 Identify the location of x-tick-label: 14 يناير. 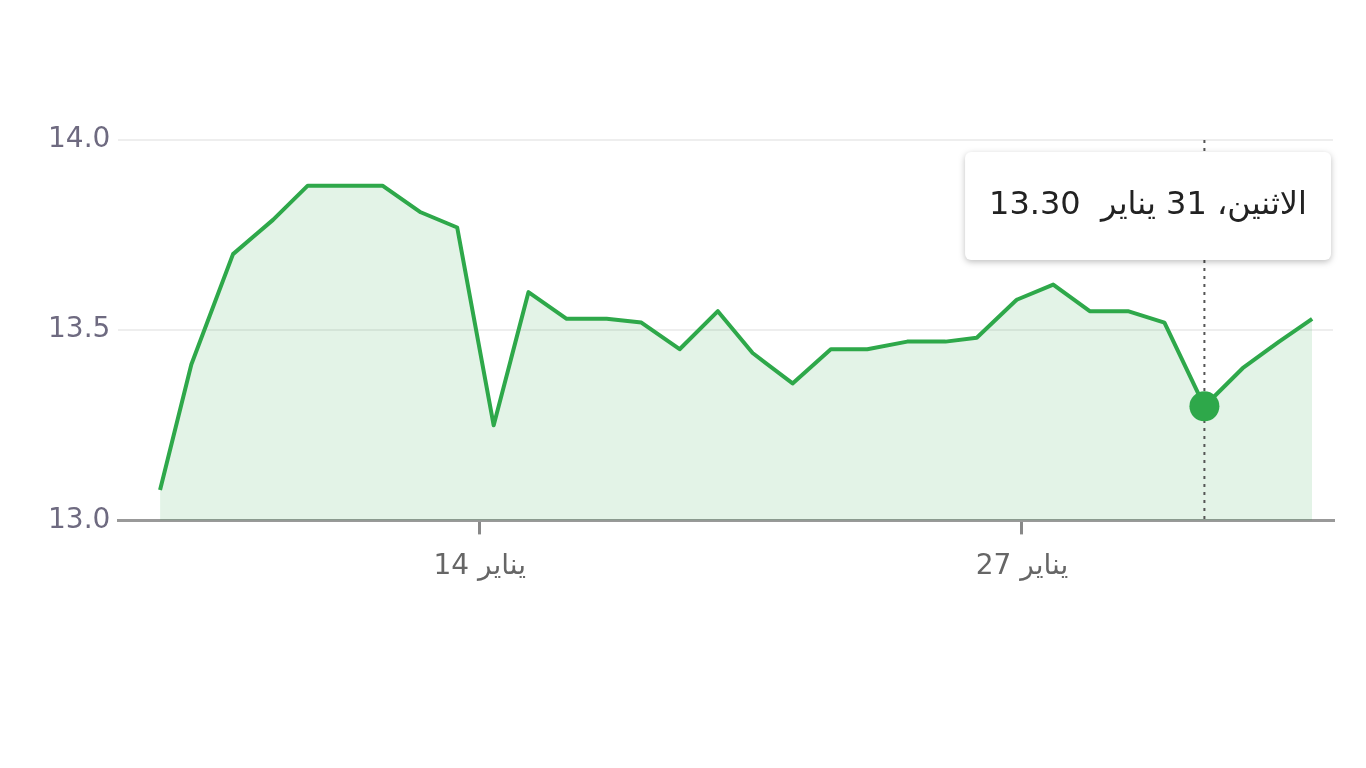
(480, 565).